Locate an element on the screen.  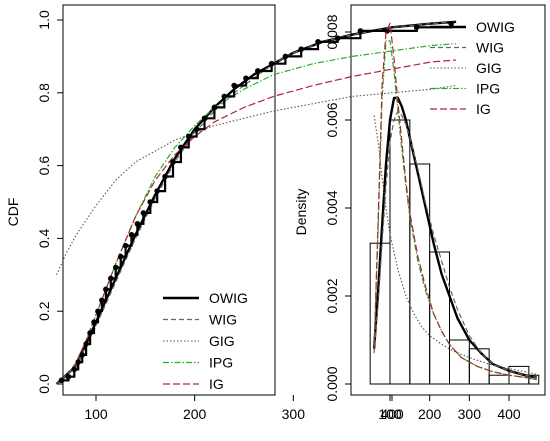
y-tick-label: 0.4 is located at coordinates (44, 238).